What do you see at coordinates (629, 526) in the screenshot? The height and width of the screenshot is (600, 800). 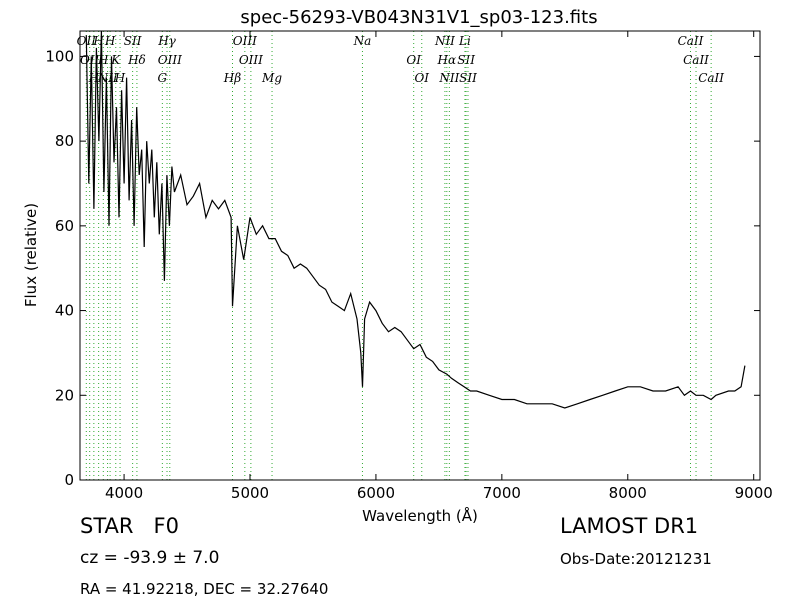 I see `survey-name: LAMOST DR1` at bounding box center [629, 526].